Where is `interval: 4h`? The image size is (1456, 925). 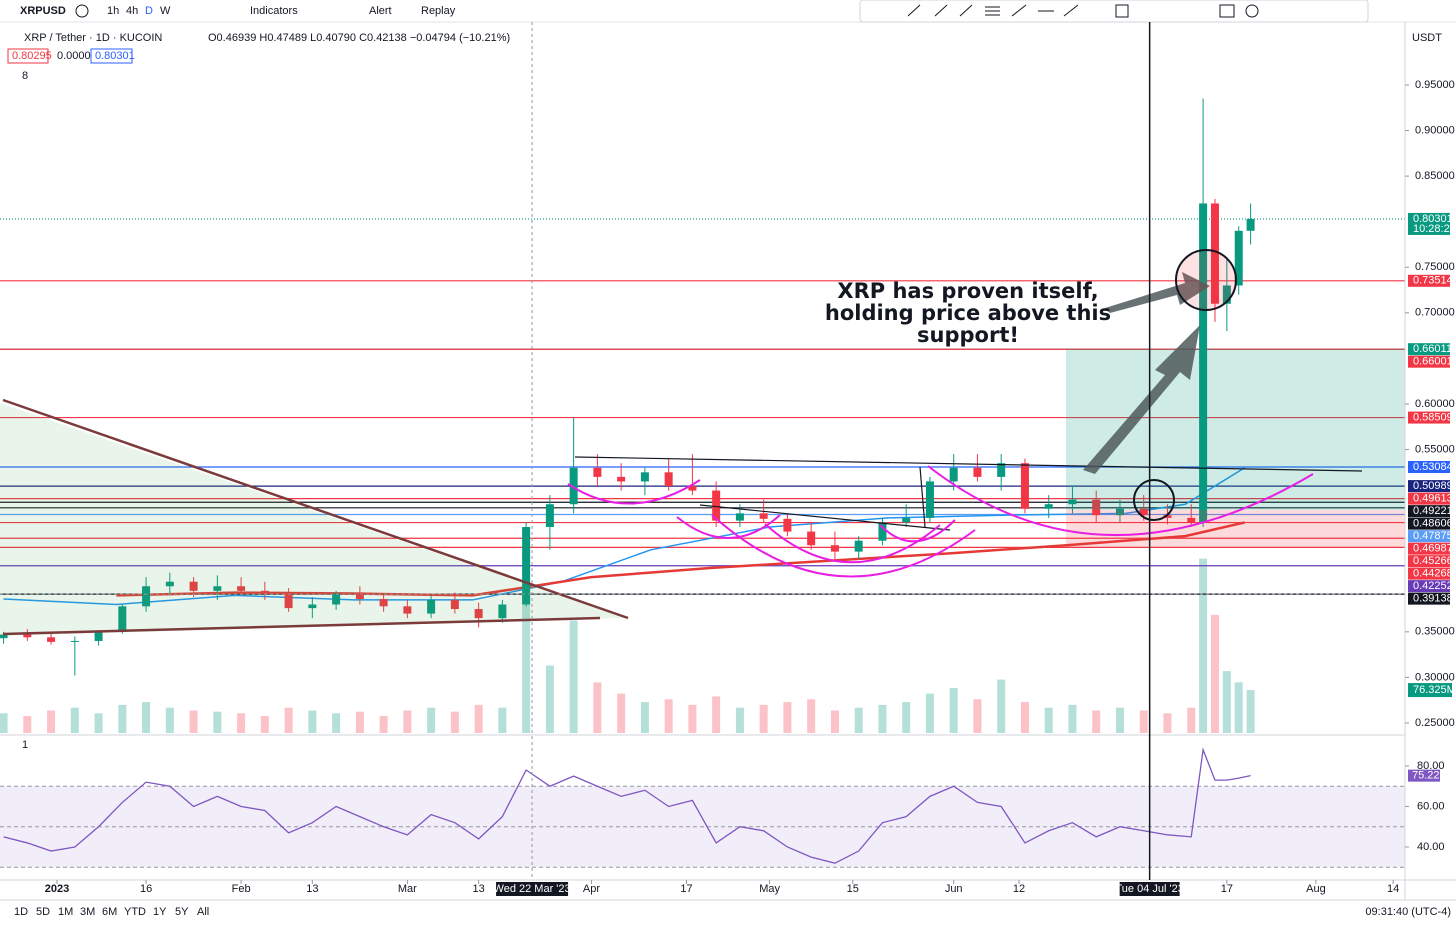 interval: 4h is located at coordinates (132, 11).